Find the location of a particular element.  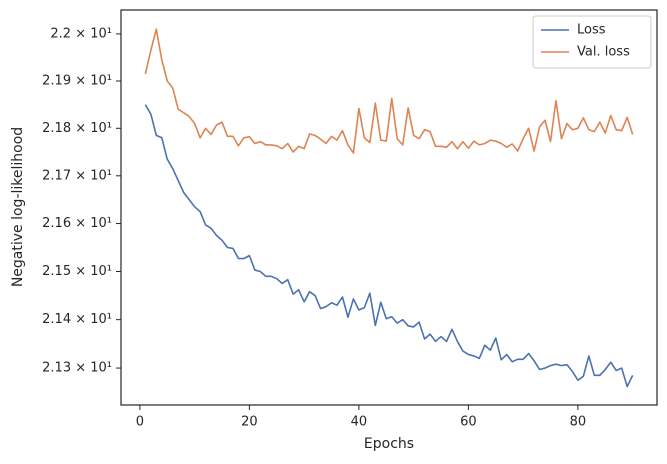

legend-box is located at coordinates (592, 42).